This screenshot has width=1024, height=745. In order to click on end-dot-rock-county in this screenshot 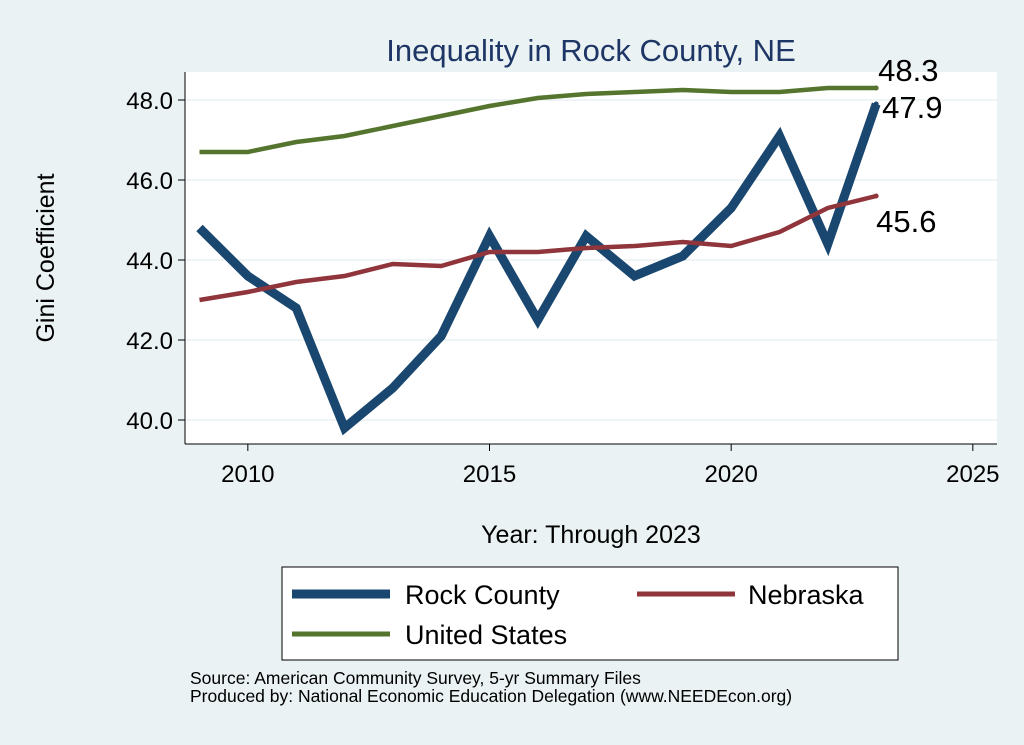, I will do `click(876, 104)`.